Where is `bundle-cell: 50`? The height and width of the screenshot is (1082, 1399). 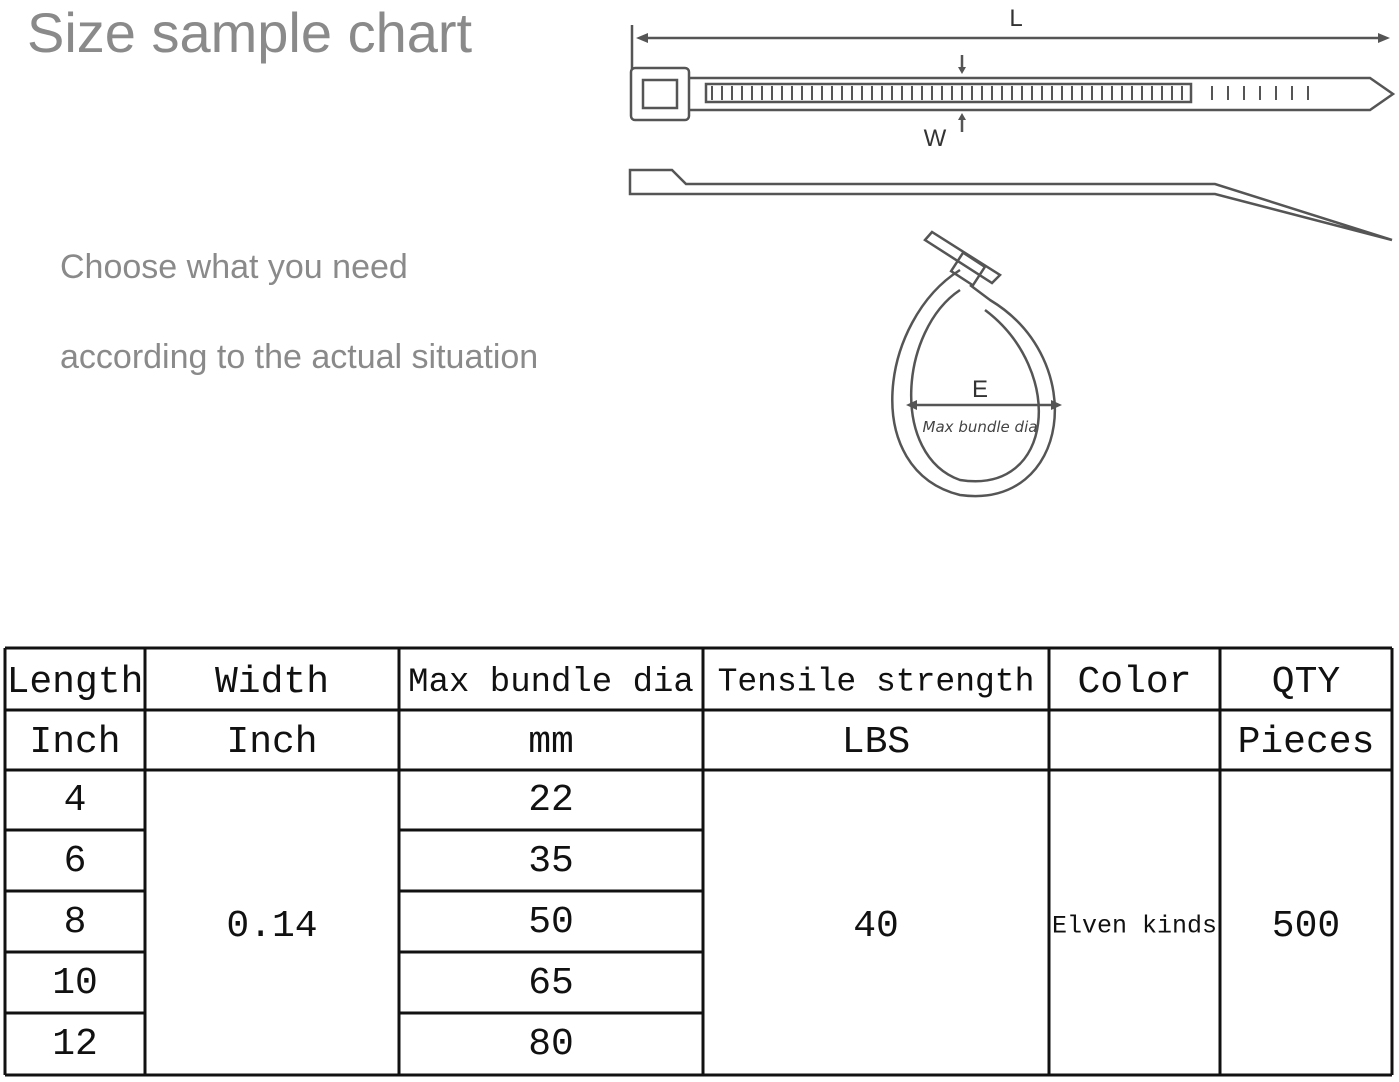
bundle-cell: 50 is located at coordinates (551, 922).